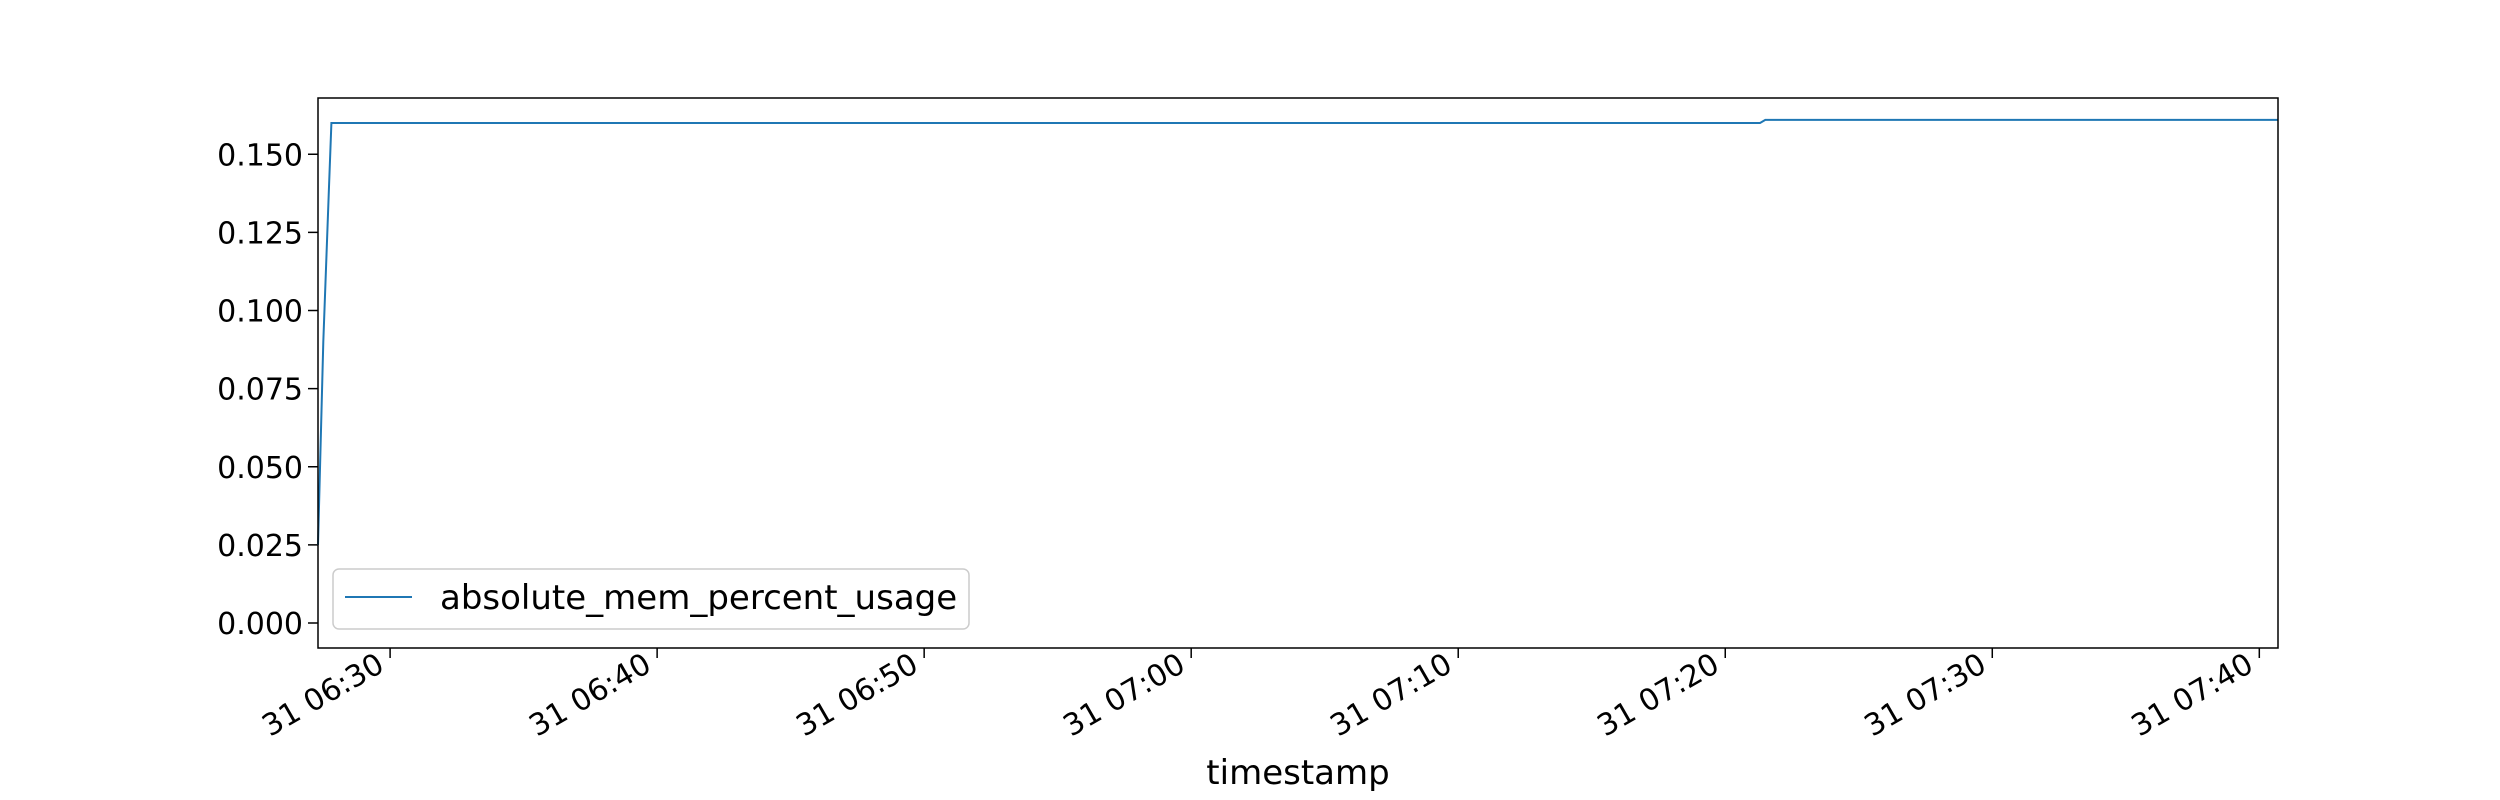  What do you see at coordinates (260, 312) in the screenshot?
I see `y-tick-label: 0.100` at bounding box center [260, 312].